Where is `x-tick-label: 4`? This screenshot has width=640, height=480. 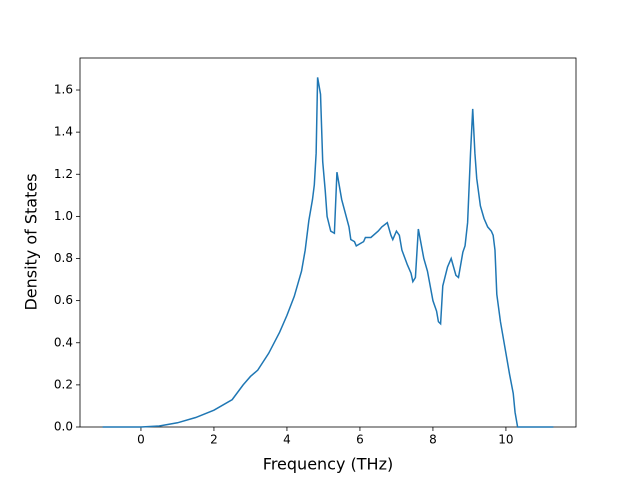
x-tick-label: 4 is located at coordinates (287, 440).